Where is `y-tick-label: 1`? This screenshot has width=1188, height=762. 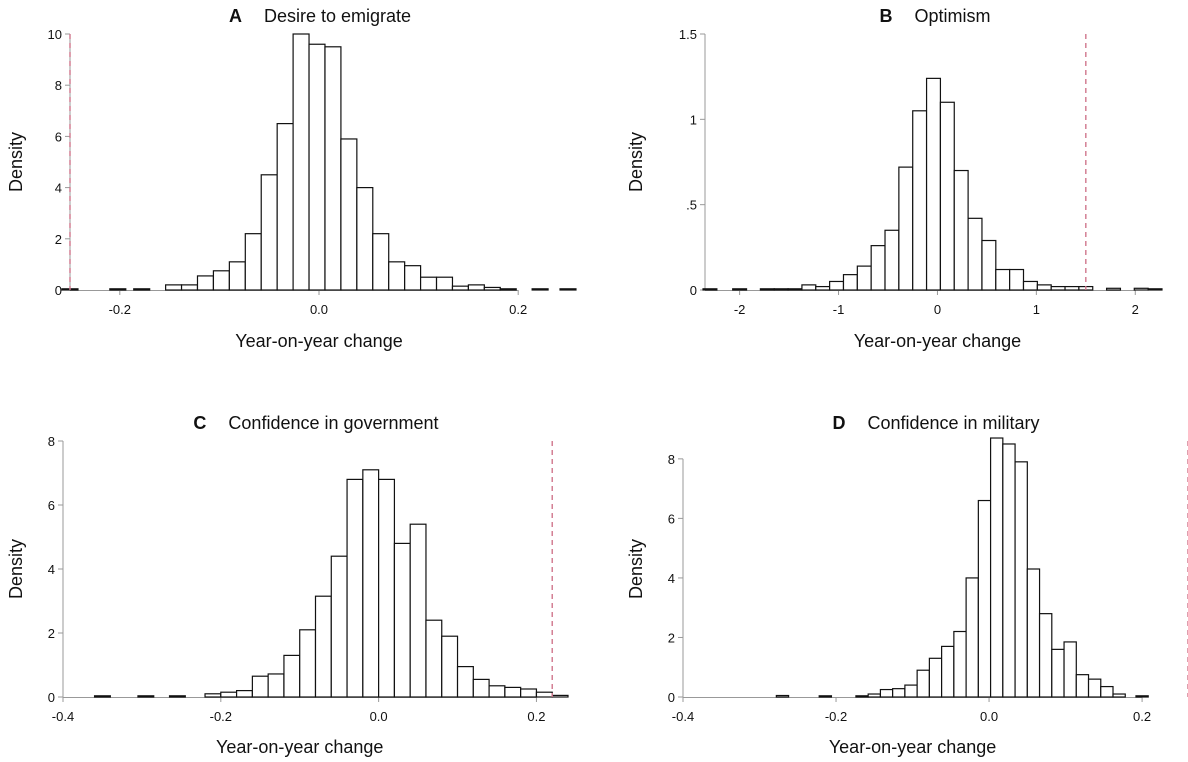
y-tick-label: 1 is located at coordinates (693, 119).